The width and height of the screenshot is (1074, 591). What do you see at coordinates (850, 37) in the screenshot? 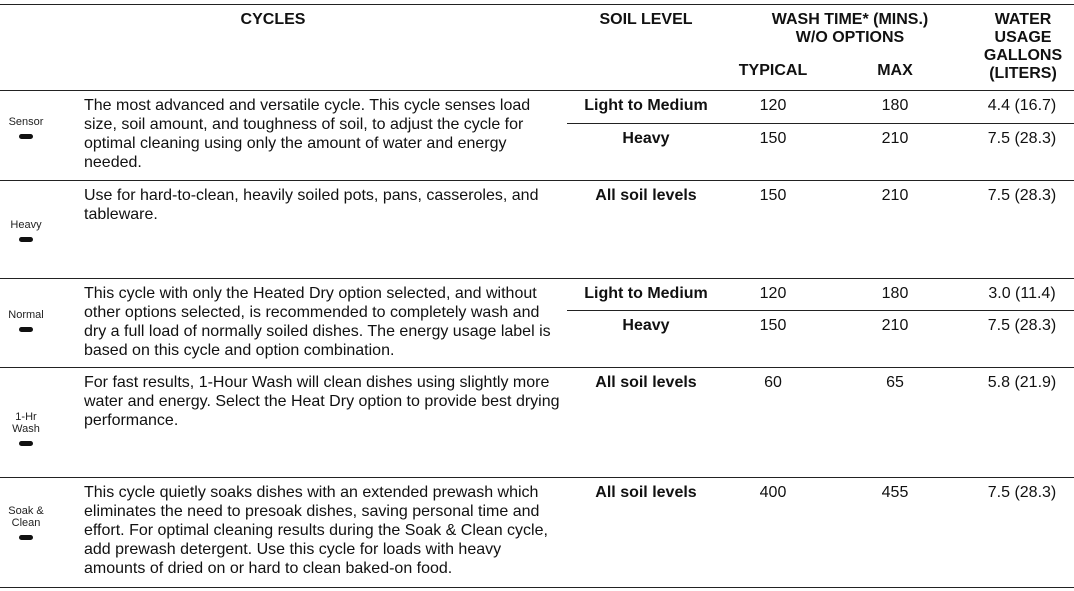
I see `header-wash-time-line2: W/O OPTIONS` at bounding box center [850, 37].